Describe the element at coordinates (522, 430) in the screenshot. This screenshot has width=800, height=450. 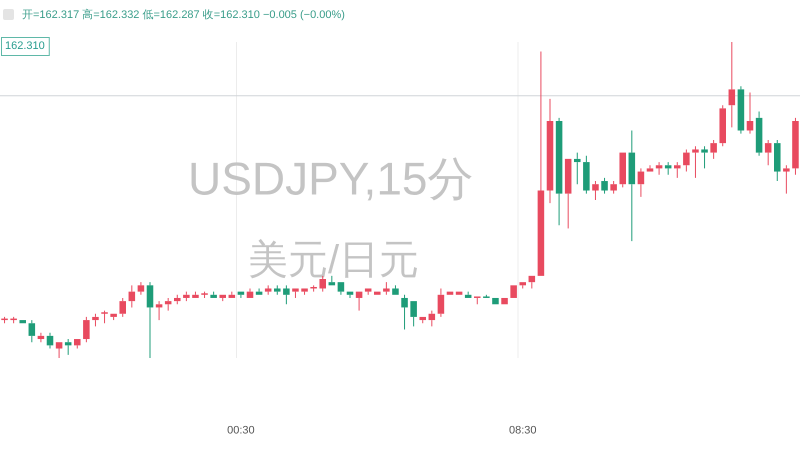
I see `x-tick-label: 08:30` at that location.